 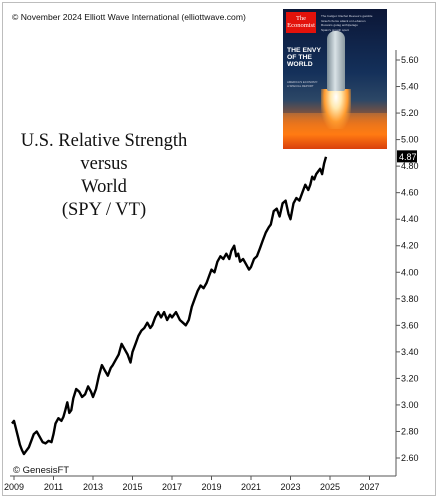 What do you see at coordinates (290, 487) in the screenshot?
I see `x-tick-label: 2023` at bounding box center [290, 487].